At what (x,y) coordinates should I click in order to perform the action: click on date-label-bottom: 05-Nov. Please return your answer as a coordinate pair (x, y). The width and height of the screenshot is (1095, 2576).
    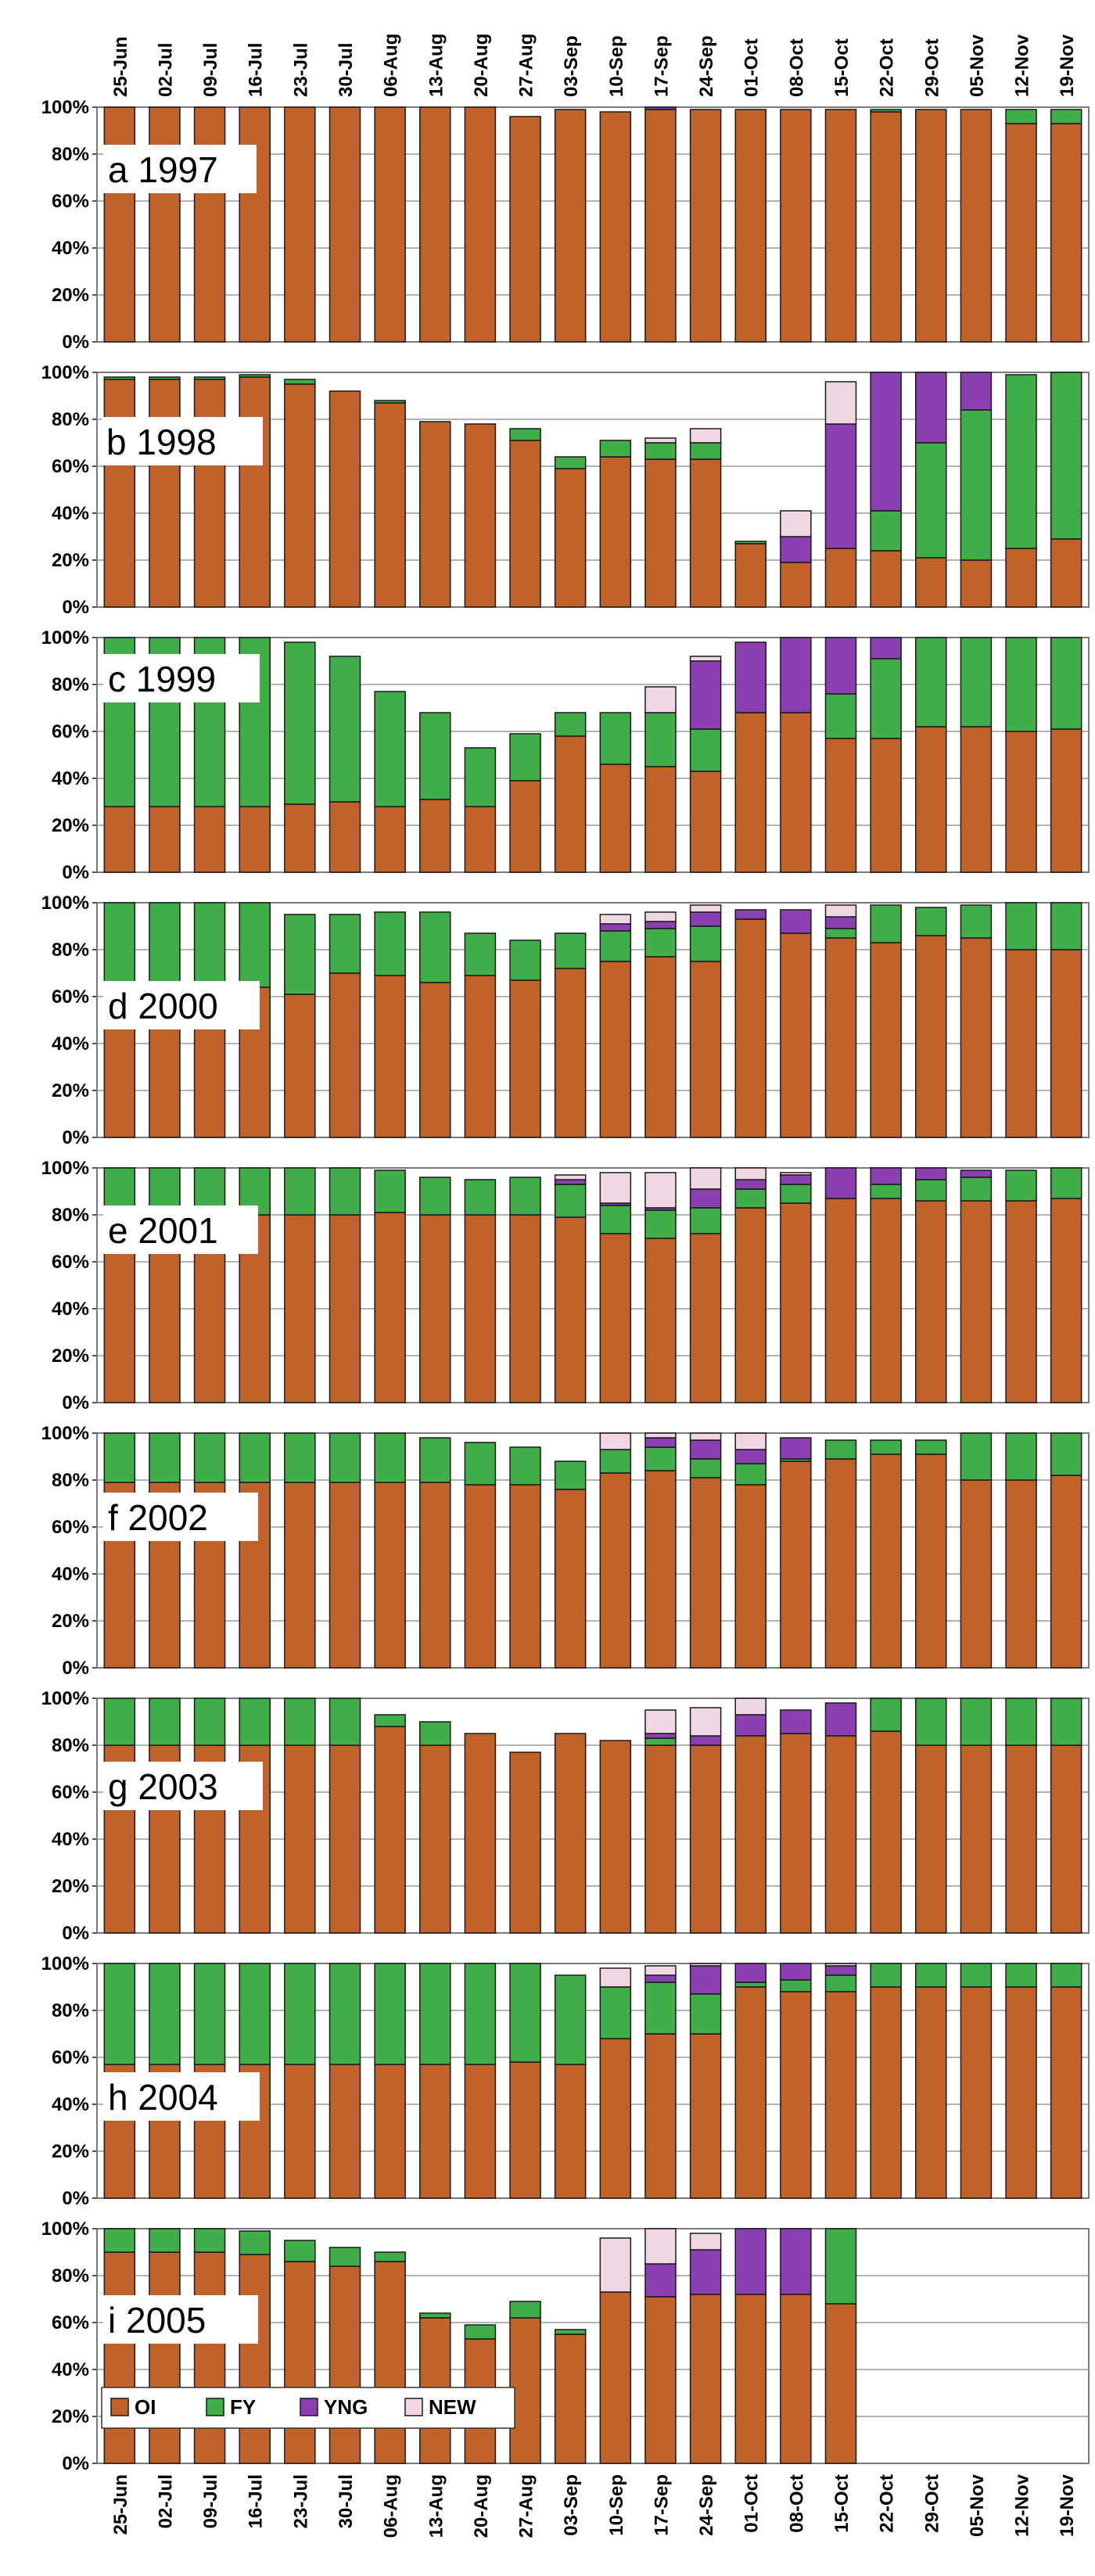
    Looking at the image, I should click on (977, 2505).